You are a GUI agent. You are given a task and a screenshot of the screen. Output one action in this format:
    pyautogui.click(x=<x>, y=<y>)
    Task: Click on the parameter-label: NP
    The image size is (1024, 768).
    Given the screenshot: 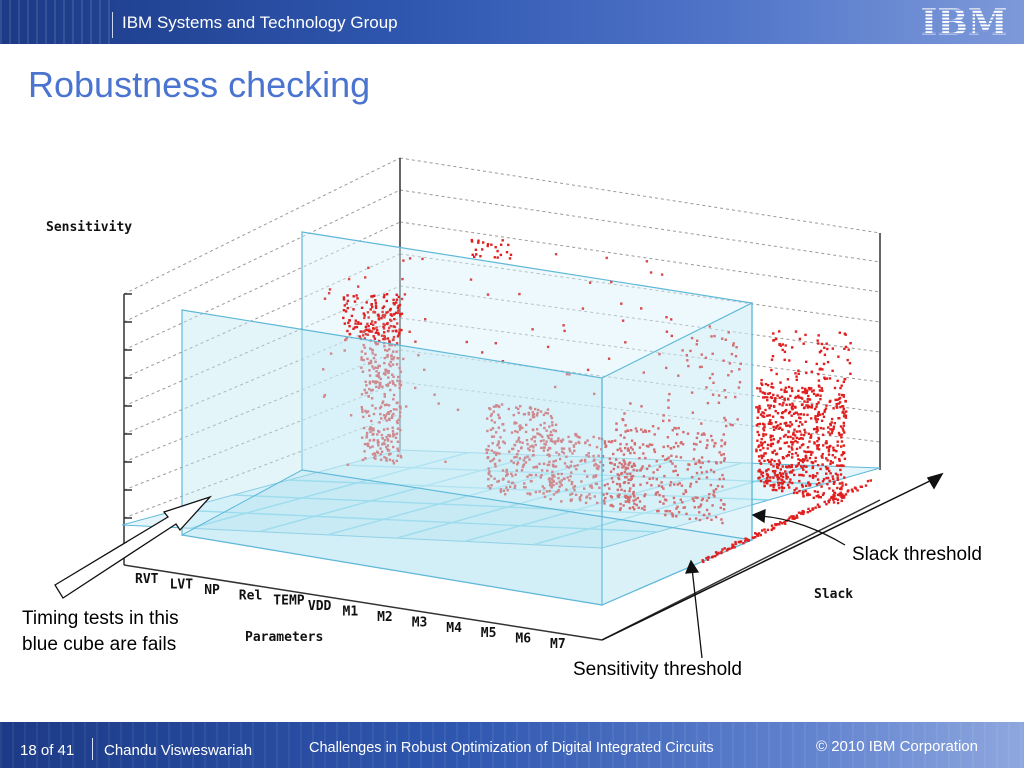 What is the action you would take?
    pyautogui.click(x=212, y=590)
    